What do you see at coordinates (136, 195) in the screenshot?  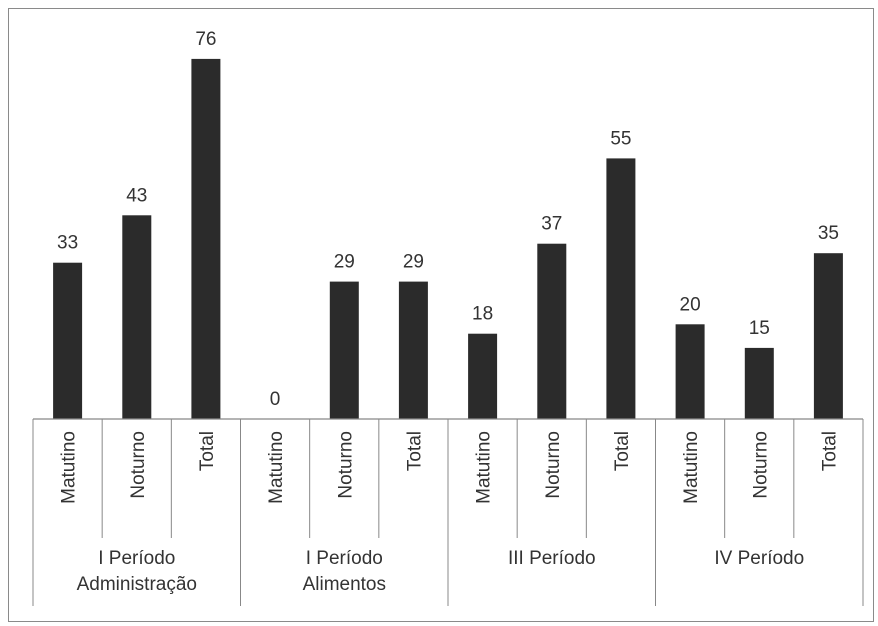 I see `value-label: 43` at bounding box center [136, 195].